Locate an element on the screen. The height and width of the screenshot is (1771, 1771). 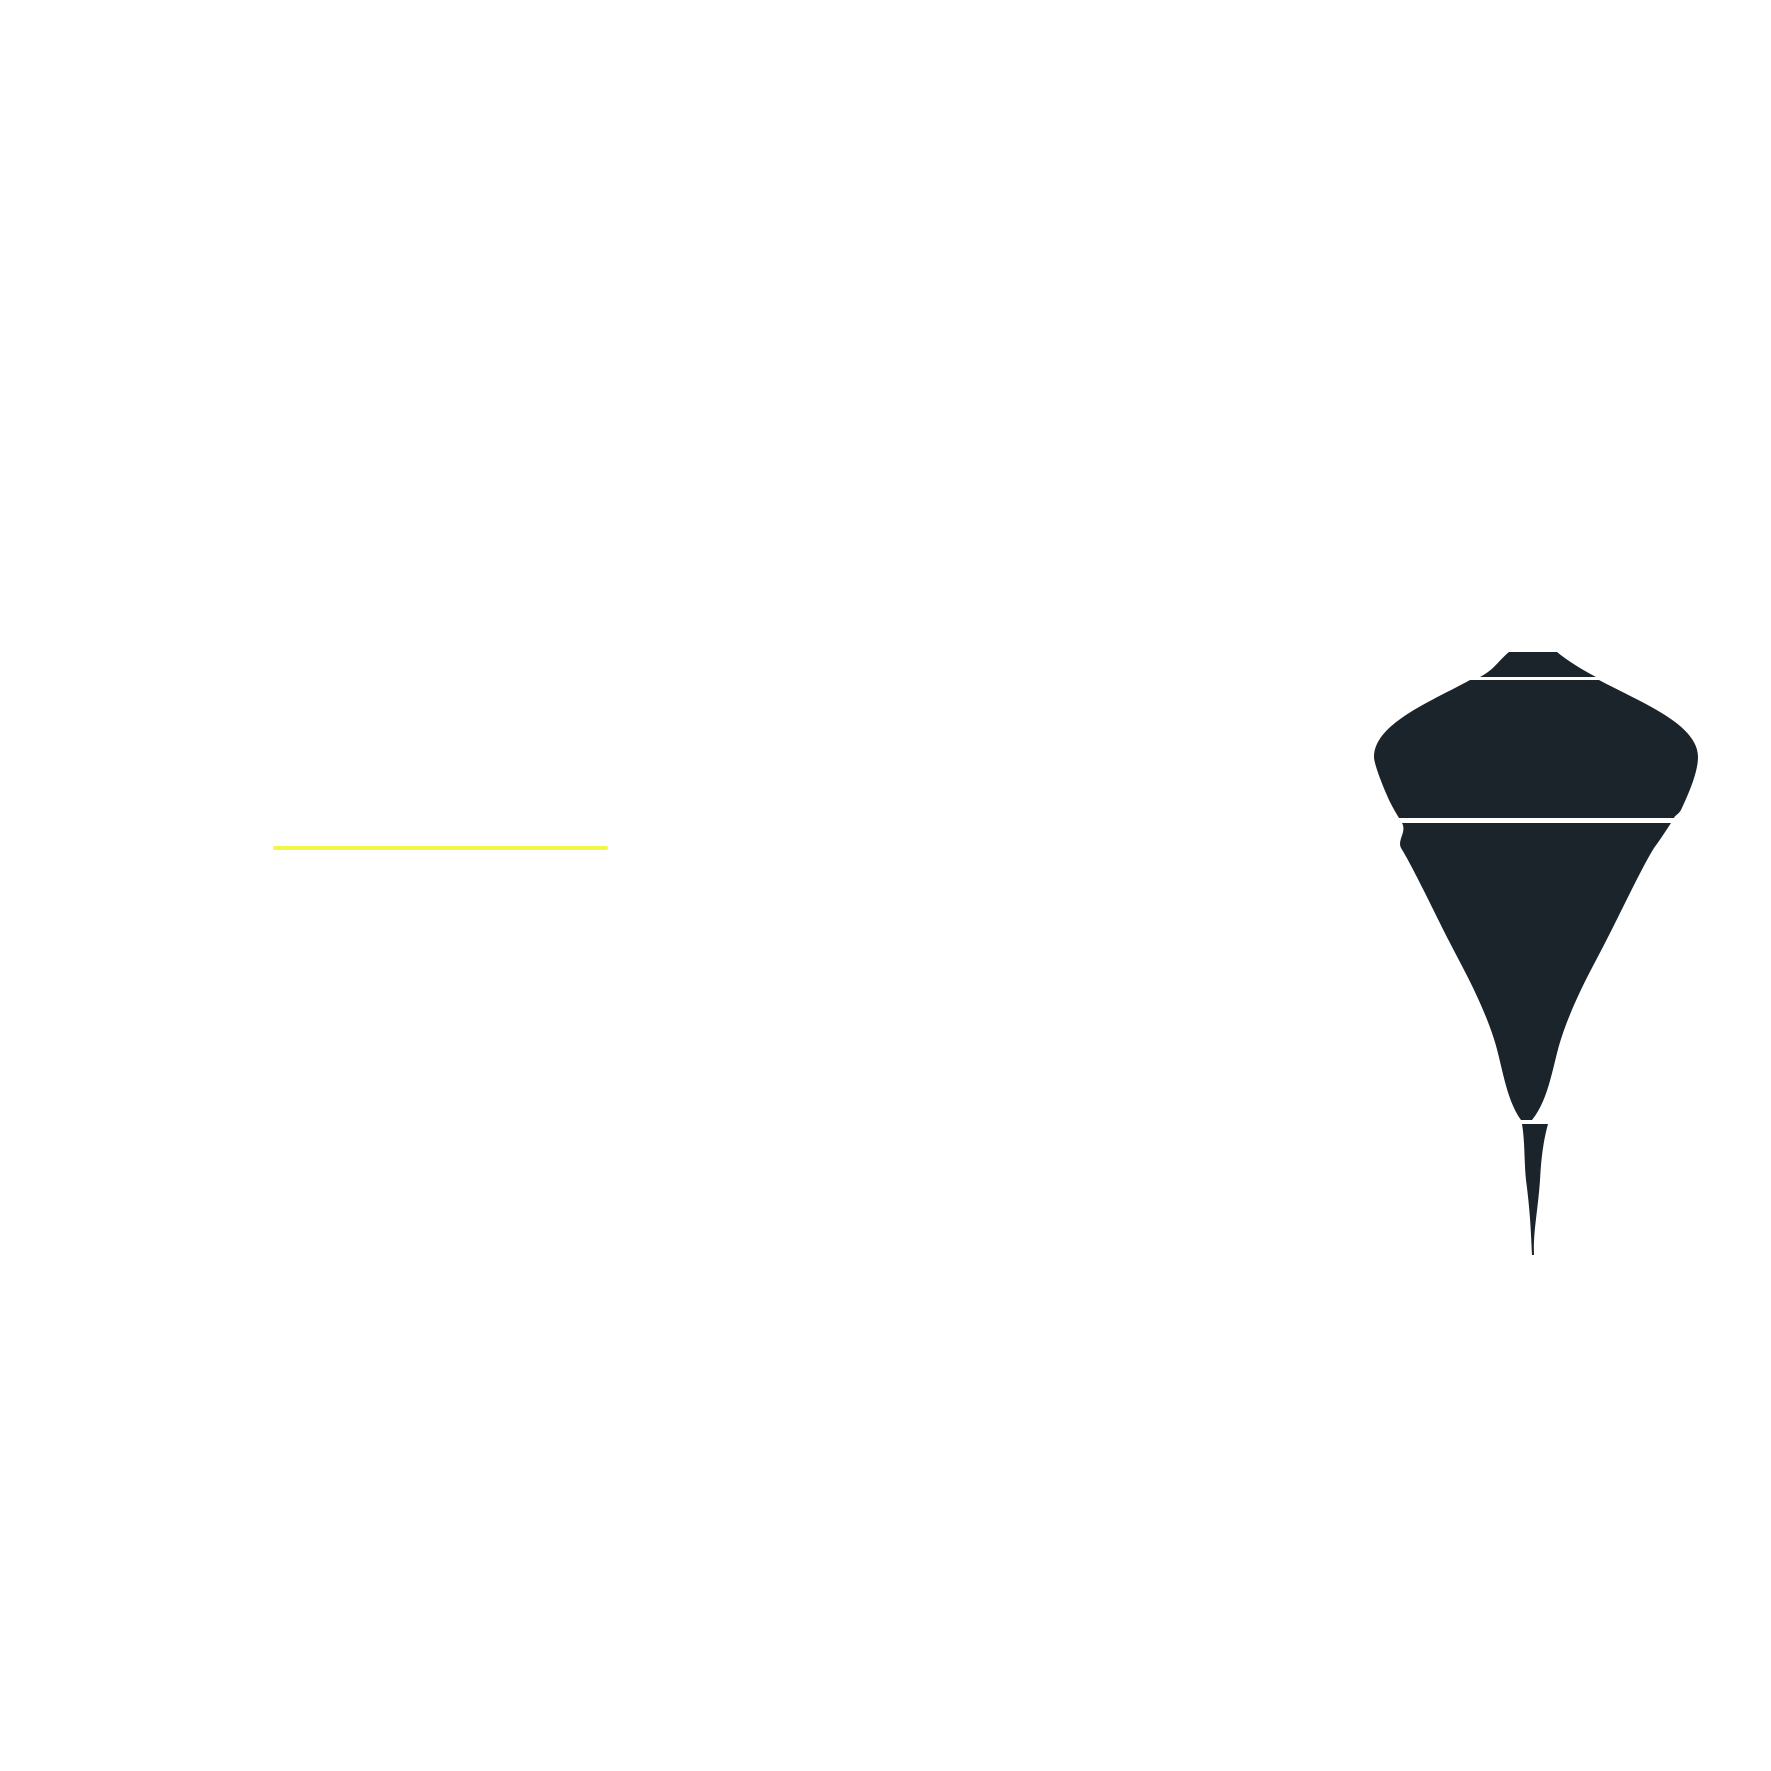
spinning-top-cap is located at coordinates (1538, 664).